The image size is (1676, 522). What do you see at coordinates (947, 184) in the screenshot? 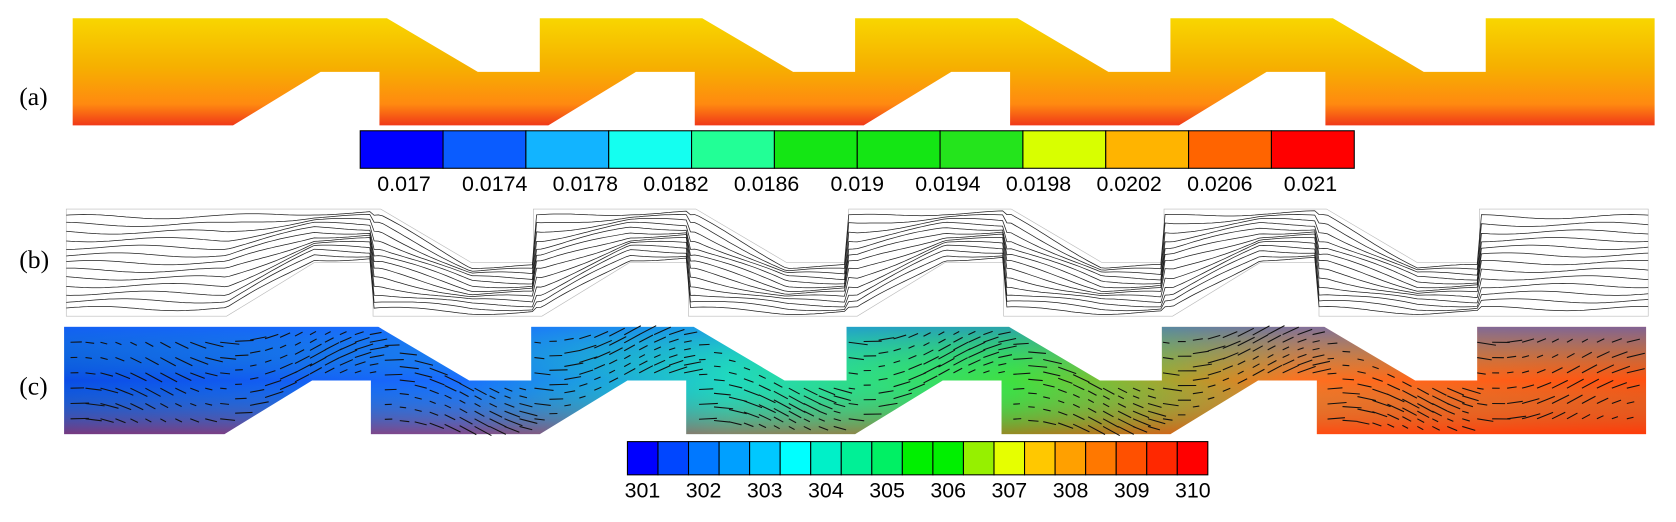
I see `colorbar-label: 0.0194` at bounding box center [947, 184].